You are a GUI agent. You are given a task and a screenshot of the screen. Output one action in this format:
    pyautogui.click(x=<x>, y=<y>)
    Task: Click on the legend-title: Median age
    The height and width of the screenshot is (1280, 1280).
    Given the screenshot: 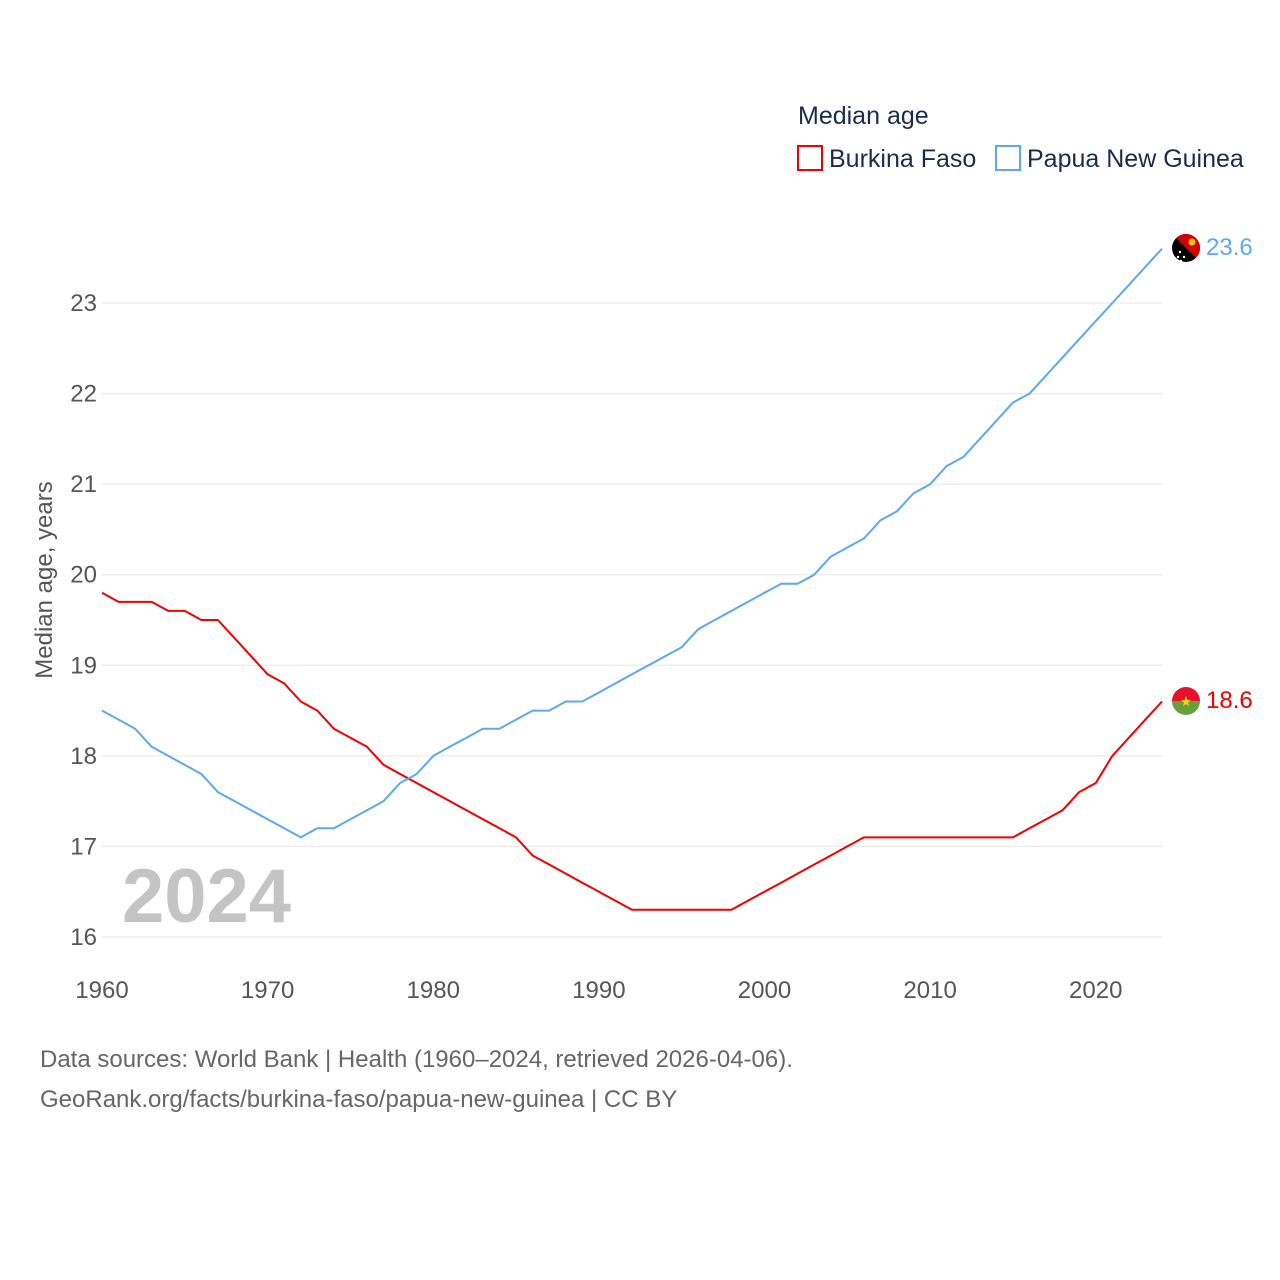 What is the action you would take?
    pyautogui.click(x=863, y=116)
    